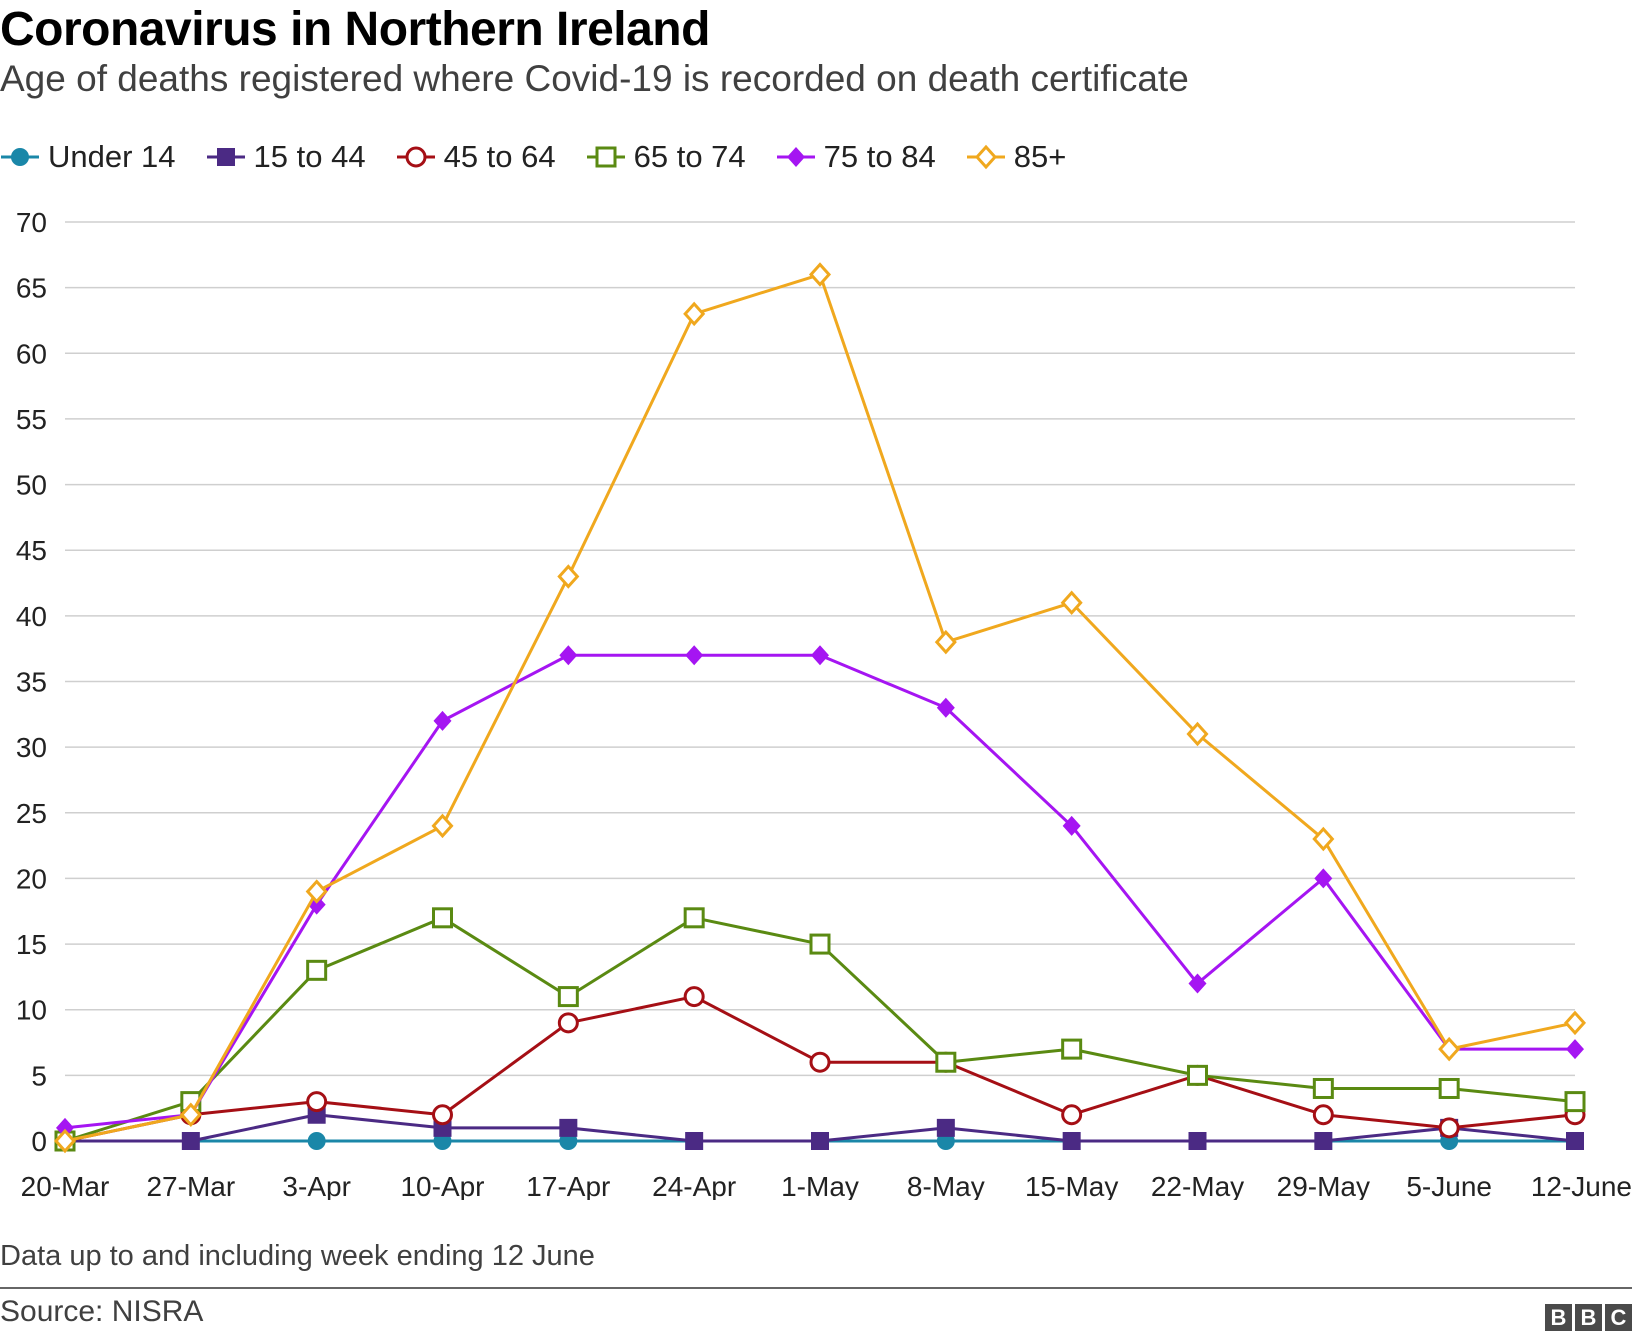 This screenshot has width=1632, height=1340. I want to click on x-tick-label: 24-Apr, so click(694, 1185).